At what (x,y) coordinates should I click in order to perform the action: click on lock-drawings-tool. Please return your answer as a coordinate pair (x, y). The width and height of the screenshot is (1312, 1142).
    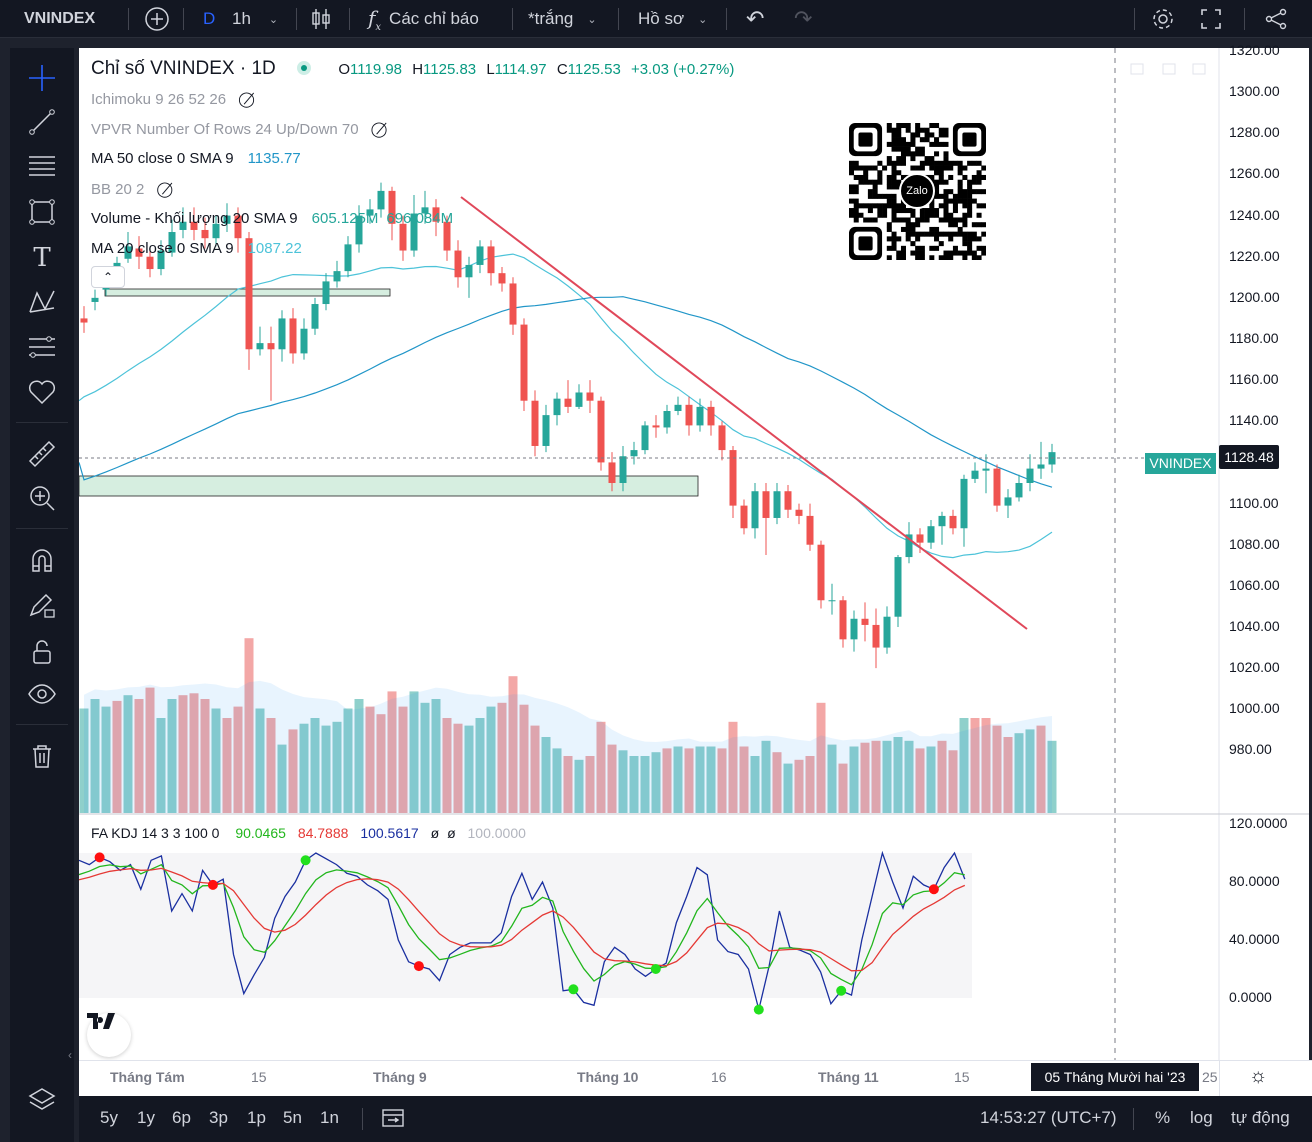
    Looking at the image, I should click on (42, 606).